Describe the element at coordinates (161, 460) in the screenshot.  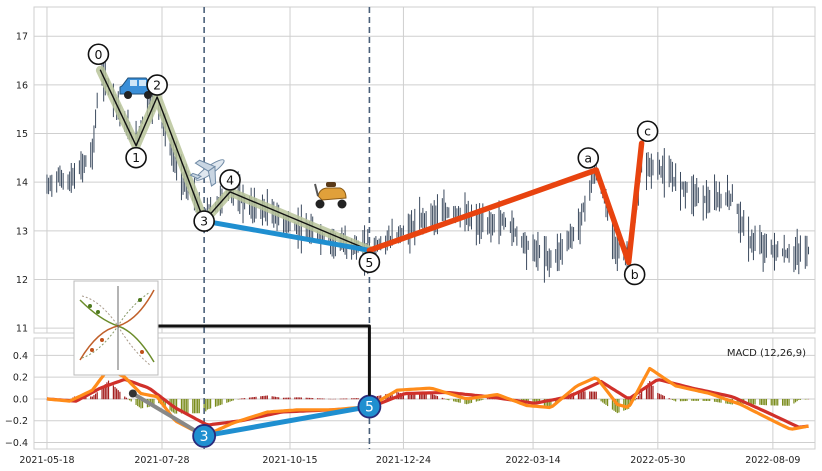
I see `x-tick-label: 2021-07-28` at that location.